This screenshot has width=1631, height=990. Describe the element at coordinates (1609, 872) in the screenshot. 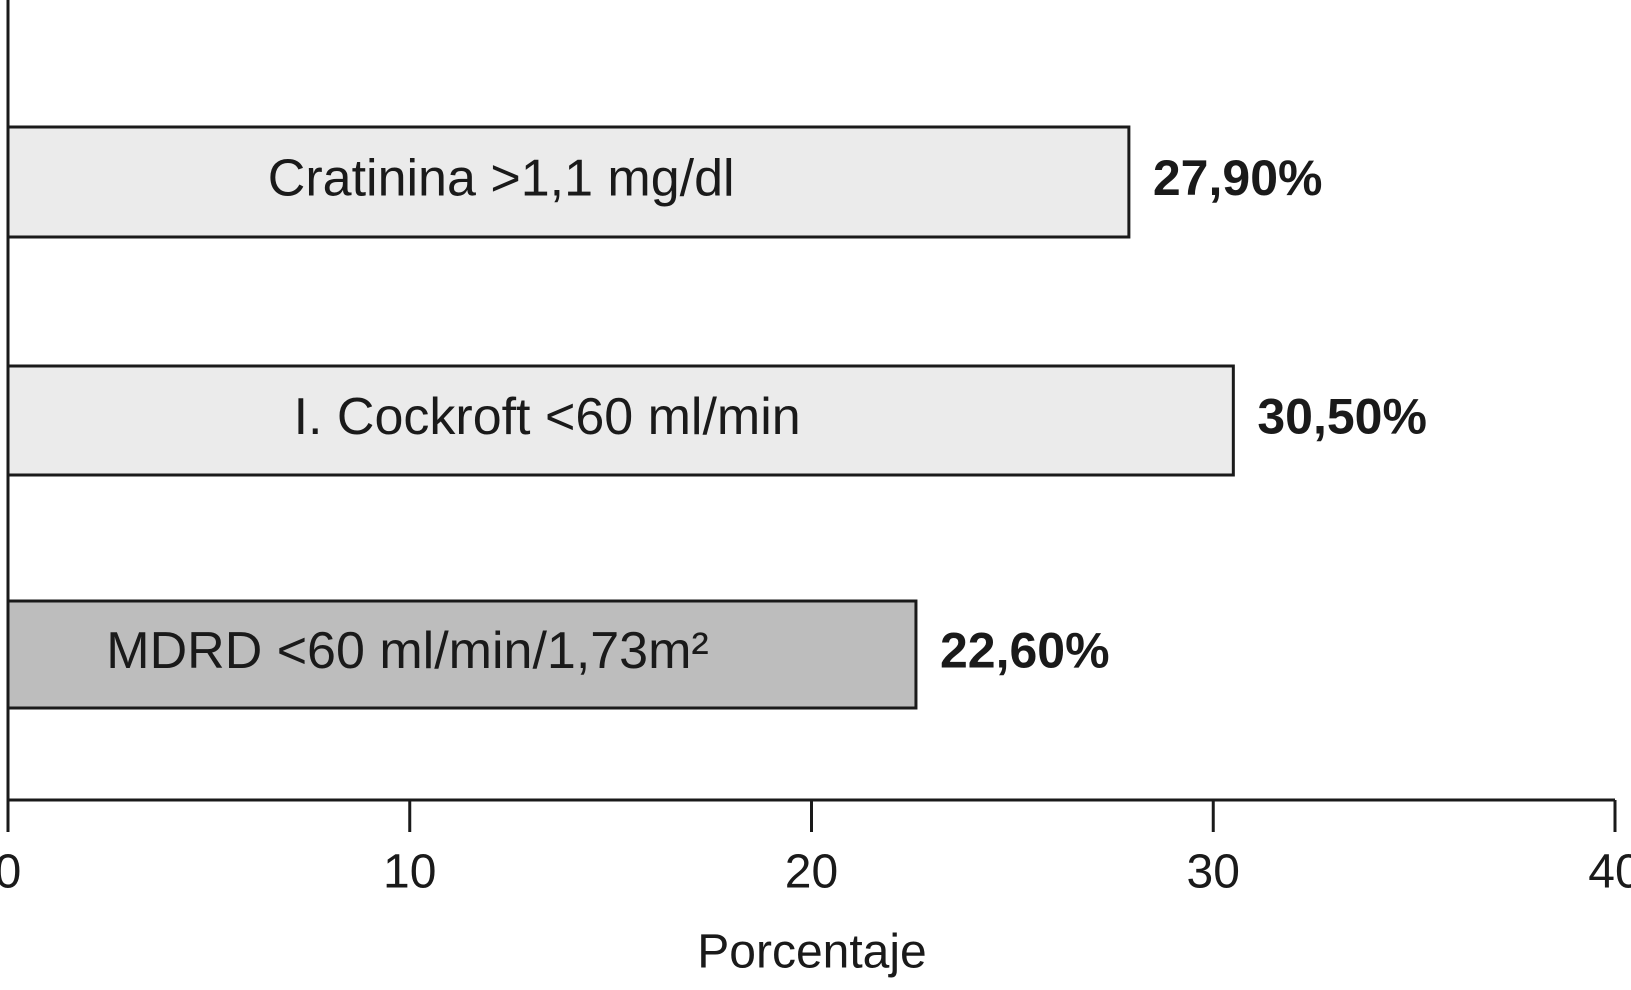

I see `x-tick-label: 40` at that location.